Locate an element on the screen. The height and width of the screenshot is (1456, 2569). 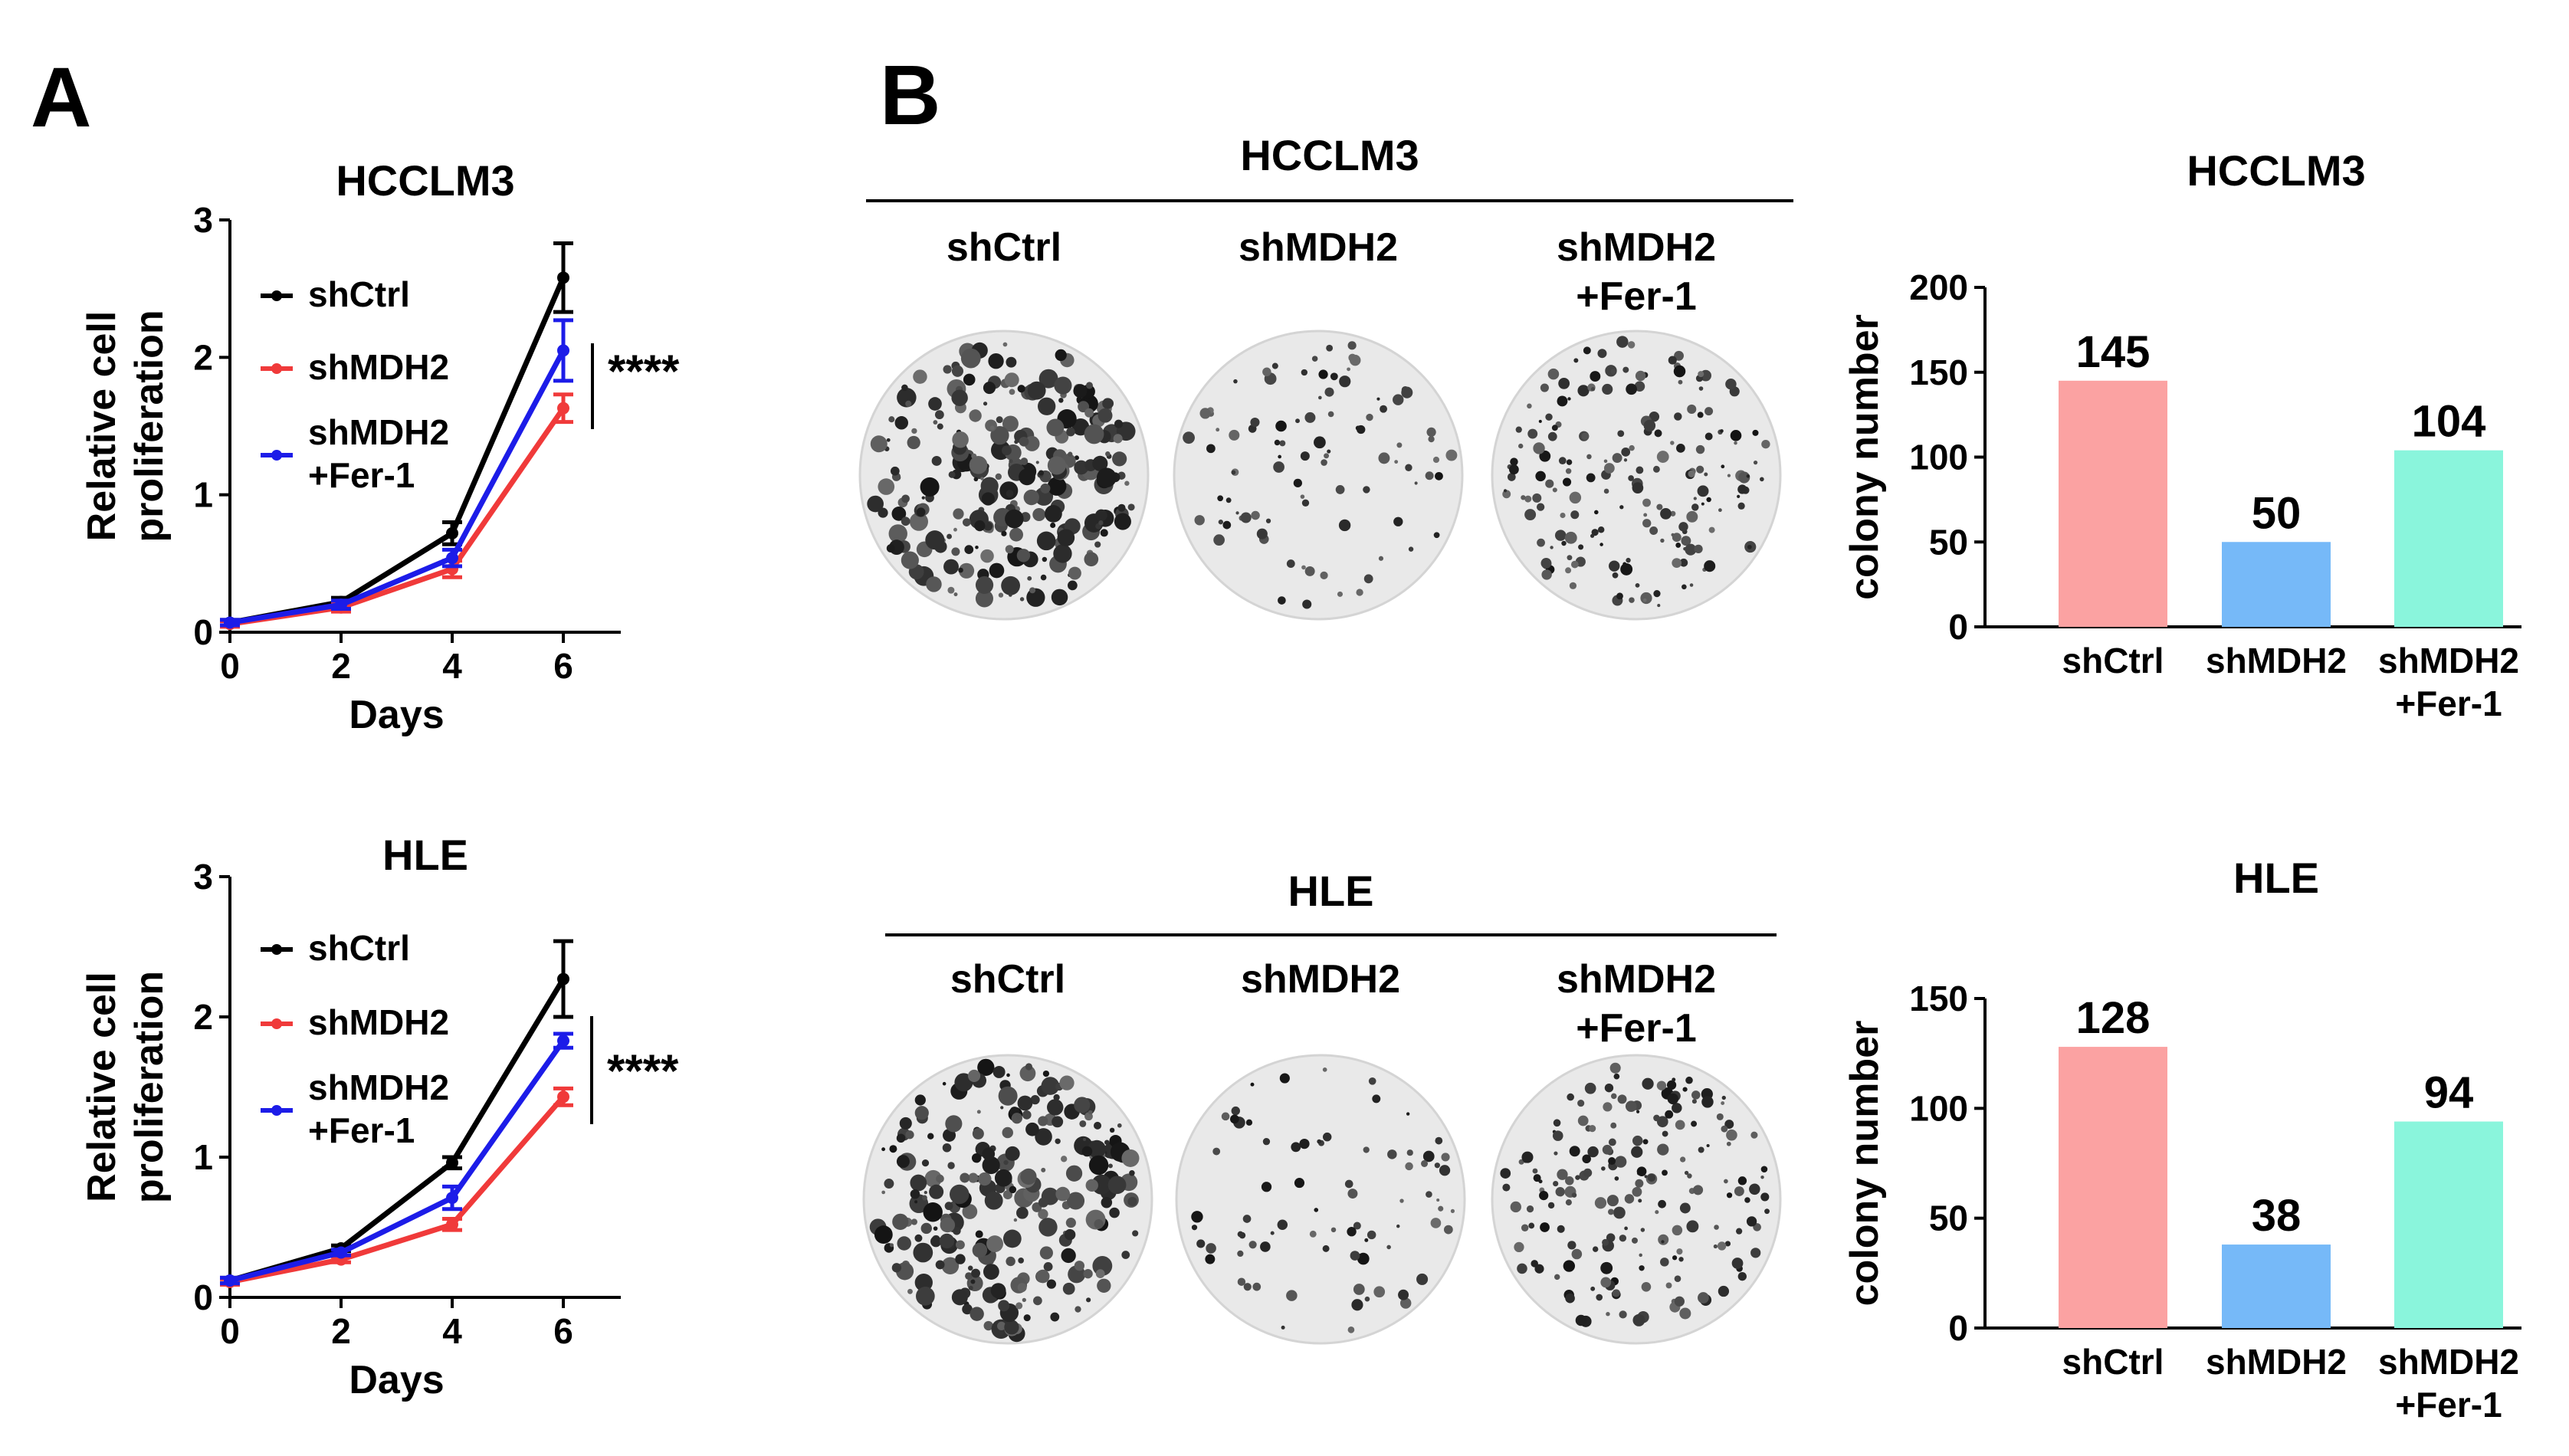
colony-plate-image is located at coordinates (1007, 1199).